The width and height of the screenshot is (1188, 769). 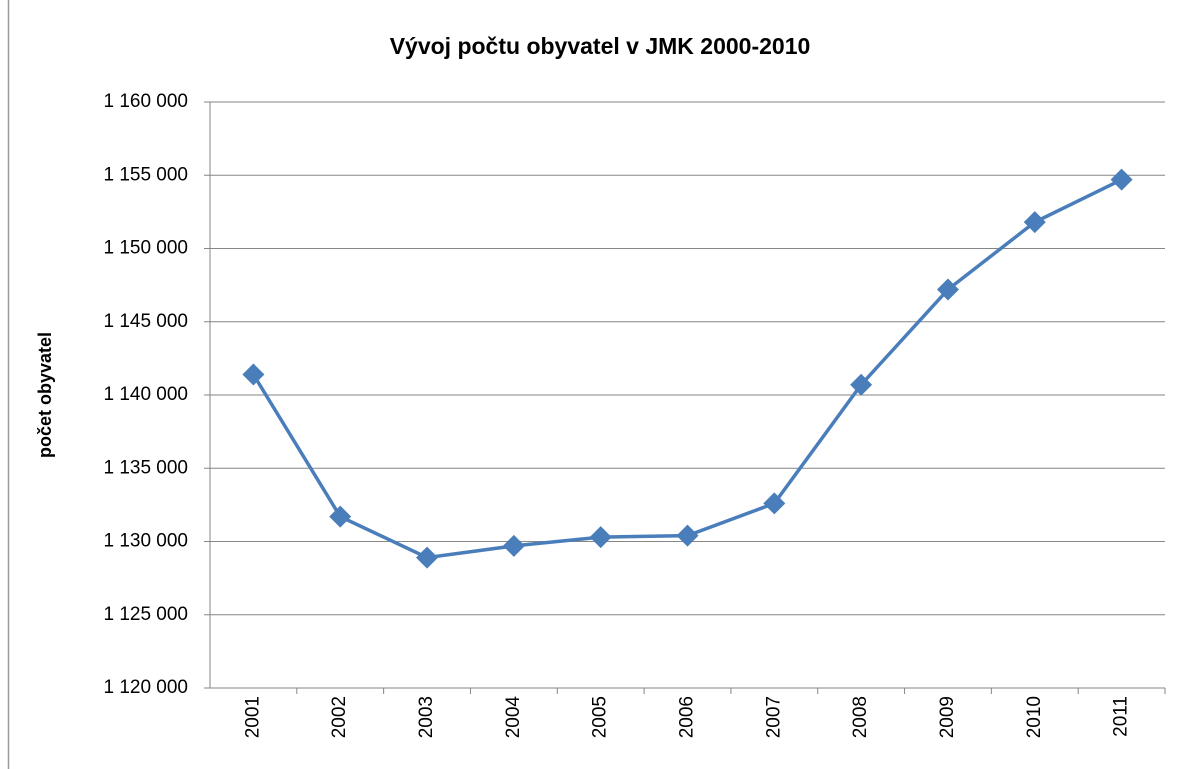 I want to click on x-tick-label: 2004, so click(x=513, y=717).